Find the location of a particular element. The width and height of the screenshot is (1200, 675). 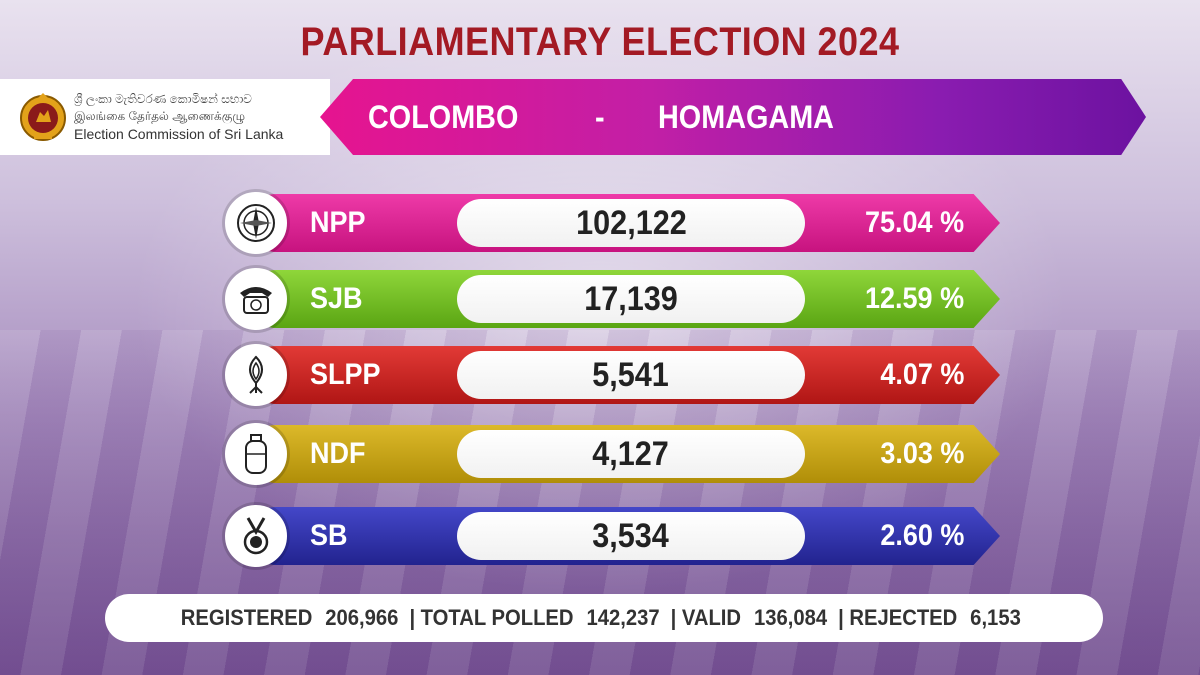

party-row-slpp: SLPP 5,541 4.07 % is located at coordinates (612, 375).